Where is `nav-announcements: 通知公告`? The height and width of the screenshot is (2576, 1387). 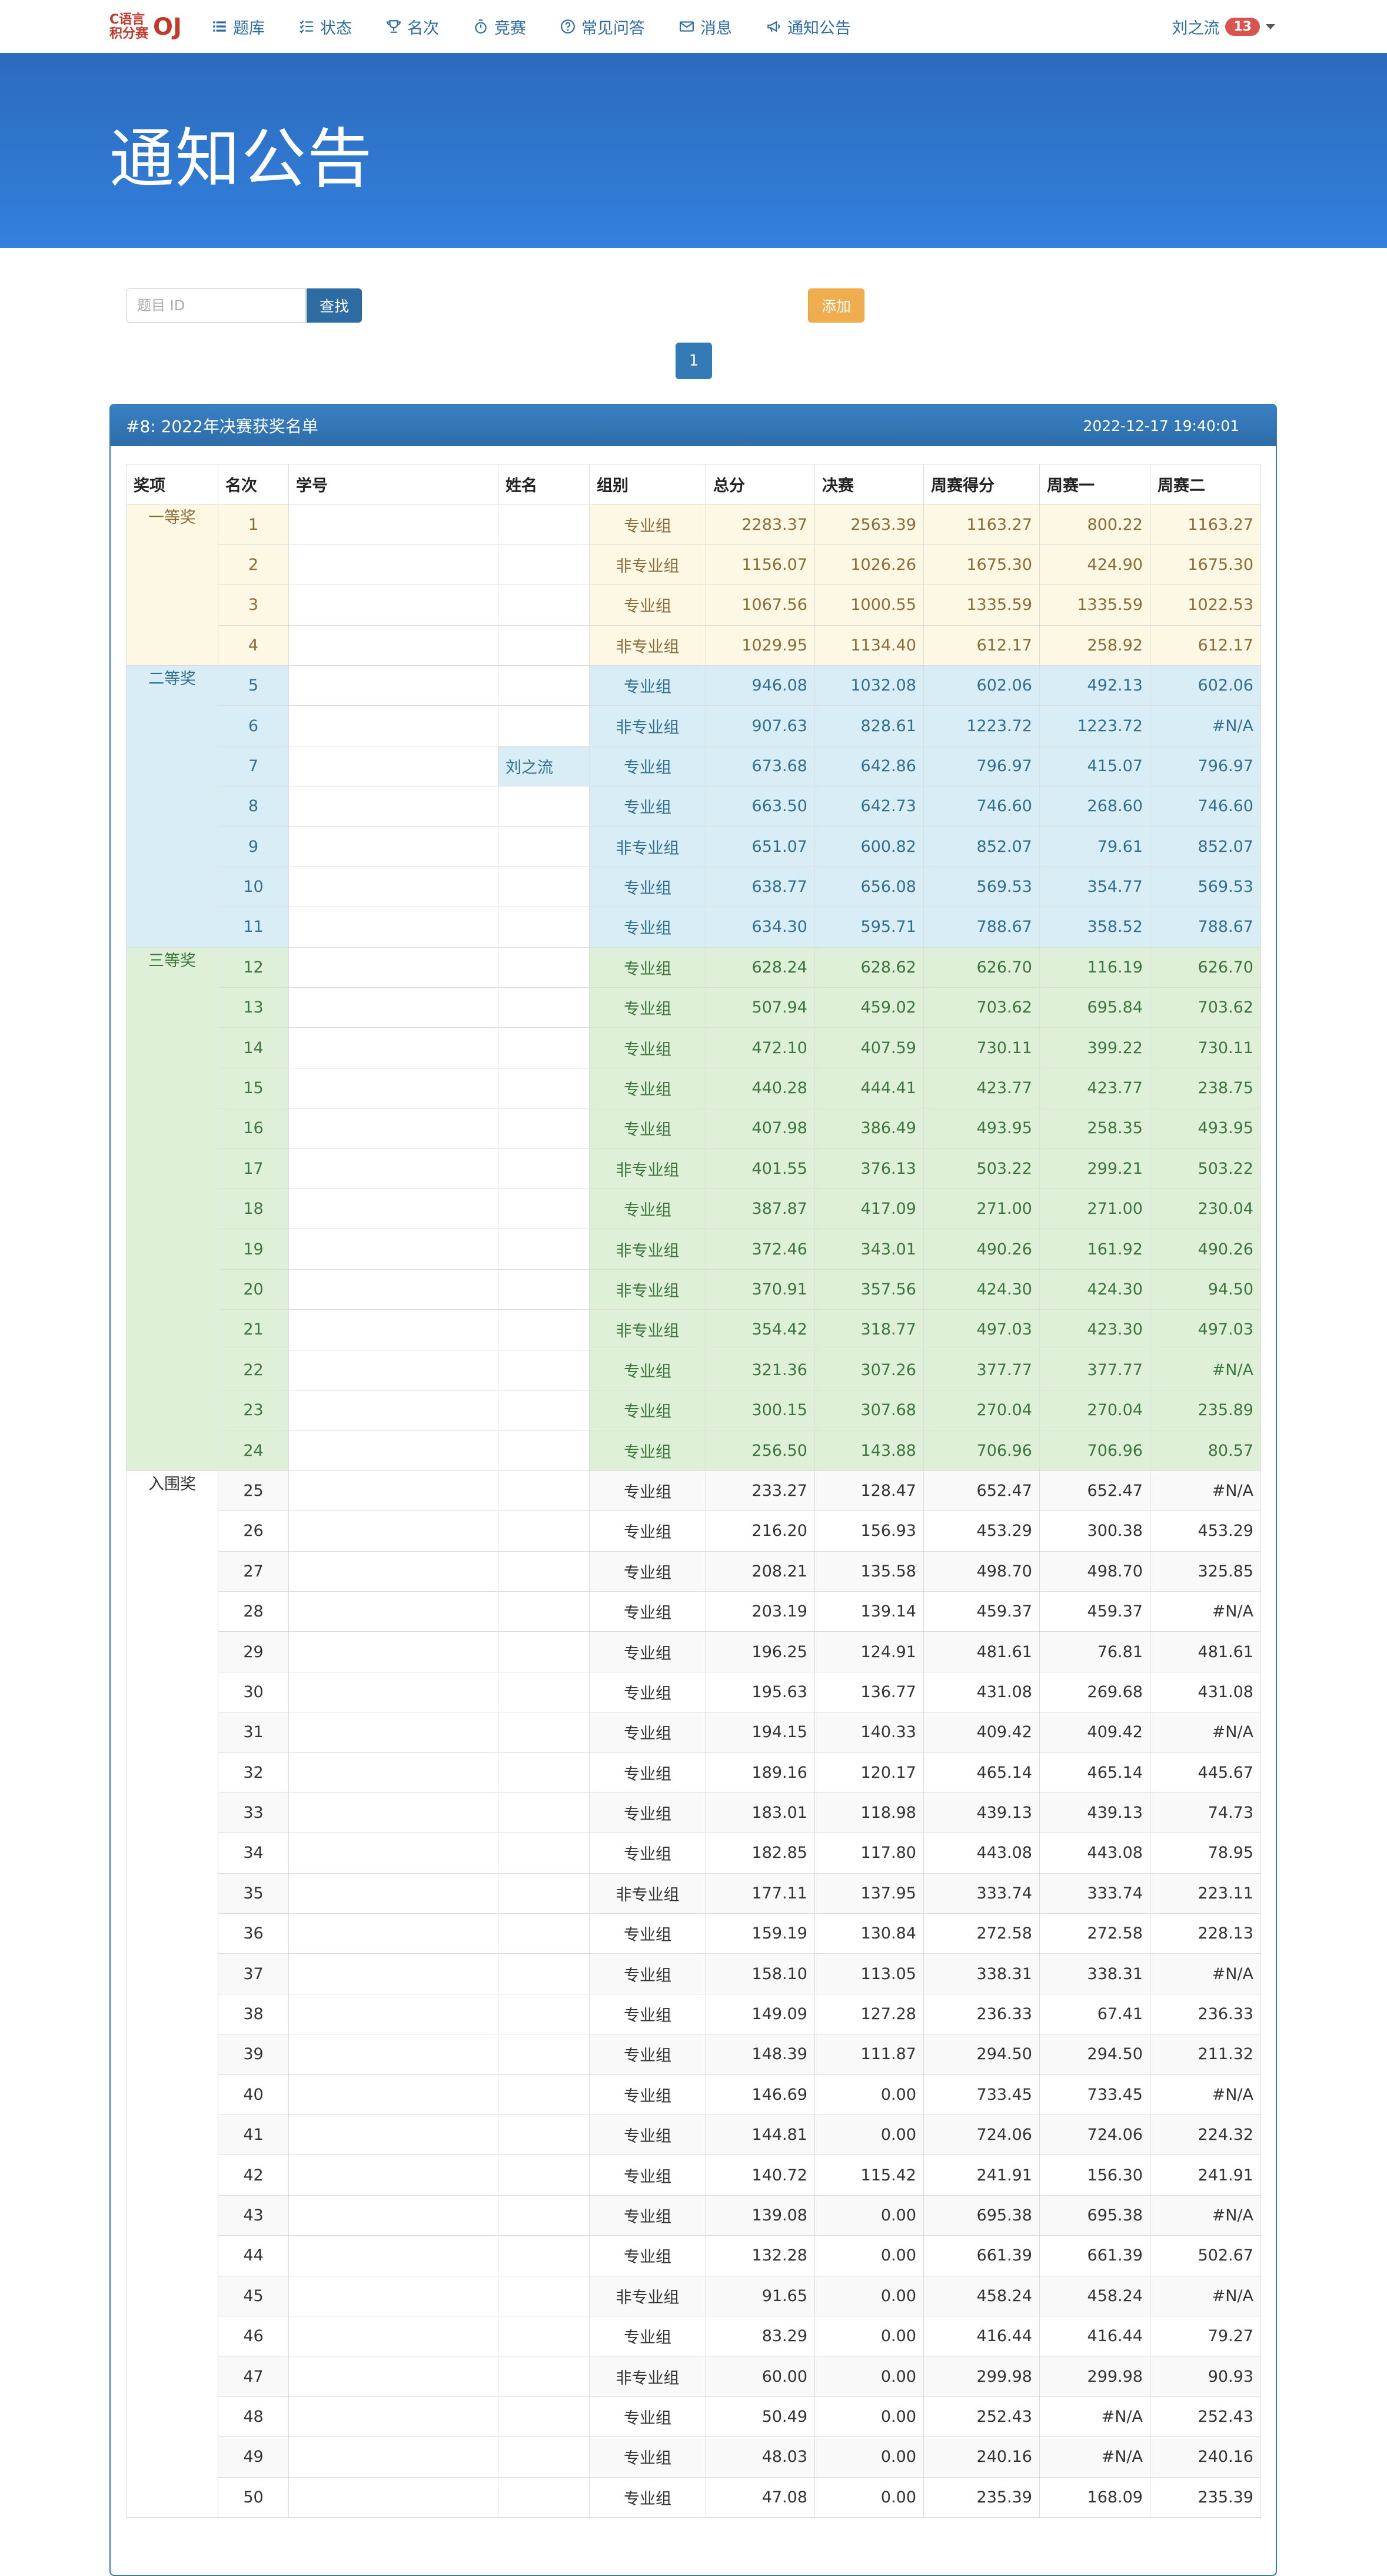 nav-announcements: 通知公告 is located at coordinates (808, 27).